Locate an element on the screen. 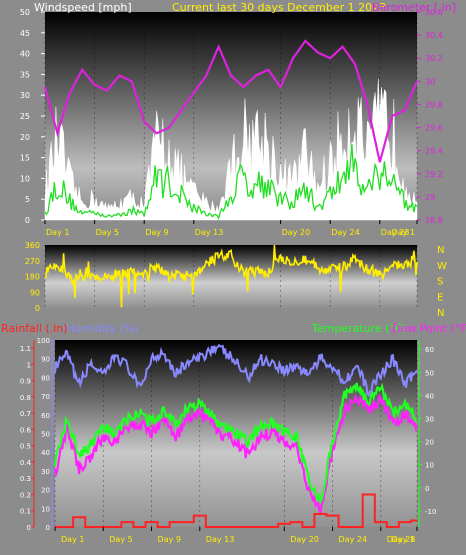 This screenshot has height=555, width=466. wind-x-tick-label: Day 9 is located at coordinates (156, 232).